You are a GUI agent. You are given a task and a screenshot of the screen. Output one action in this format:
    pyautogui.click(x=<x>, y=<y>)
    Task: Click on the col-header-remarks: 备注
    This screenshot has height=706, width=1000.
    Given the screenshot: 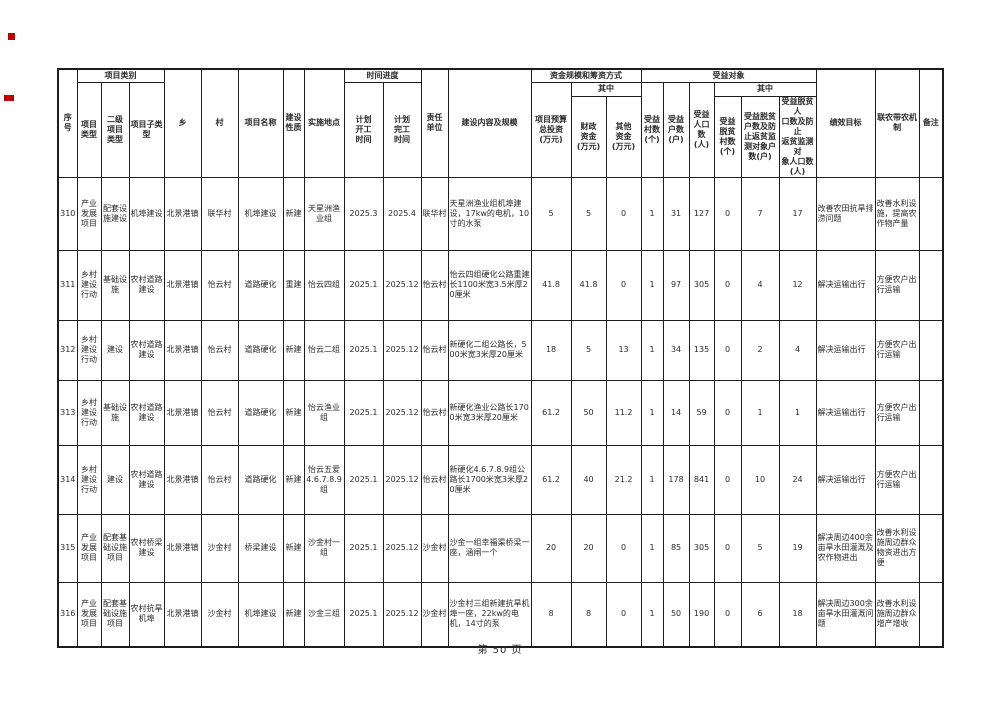 What is the action you would take?
    pyautogui.click(x=931, y=123)
    